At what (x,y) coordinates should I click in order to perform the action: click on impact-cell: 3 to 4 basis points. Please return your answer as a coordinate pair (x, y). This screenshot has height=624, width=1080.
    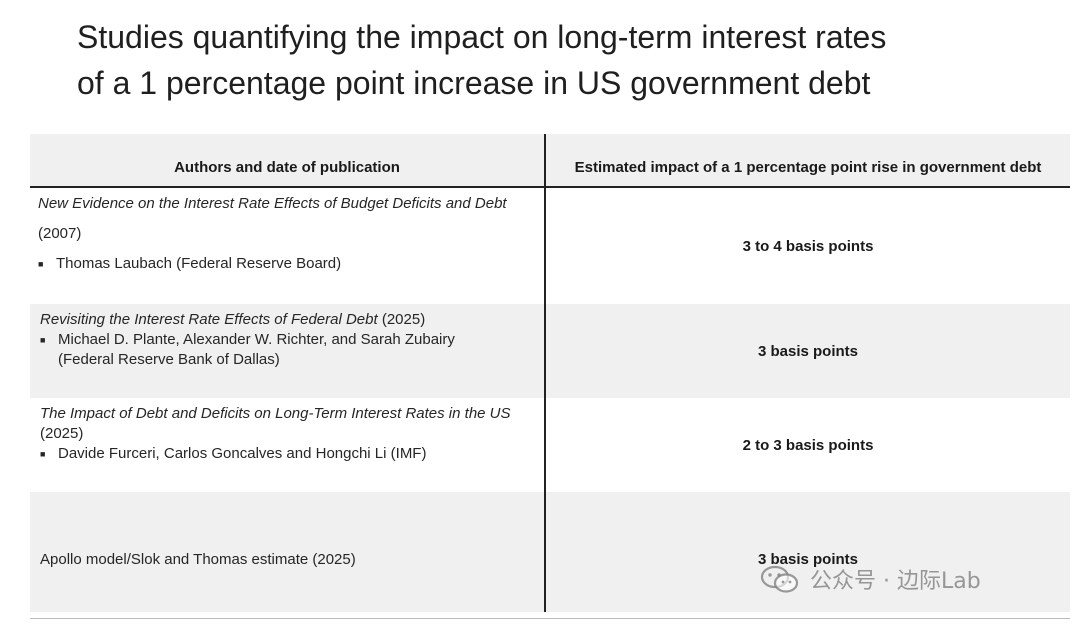
    Looking at the image, I should click on (807, 246).